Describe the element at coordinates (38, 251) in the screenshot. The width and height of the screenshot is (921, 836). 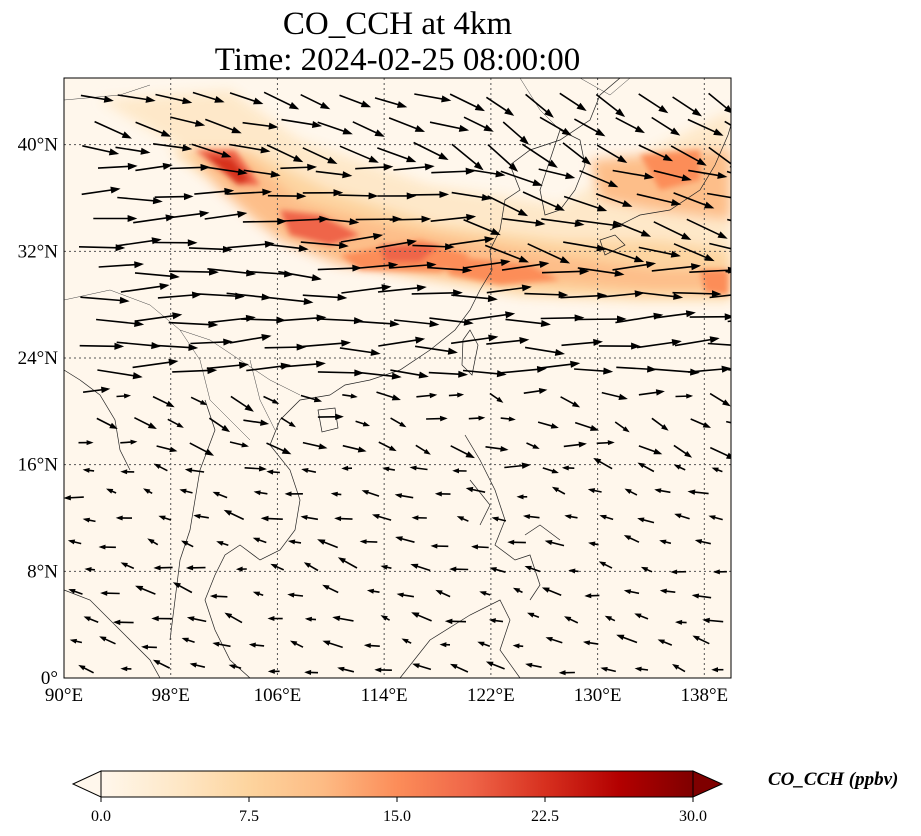
I see `lat-tick-label: 32°N` at that location.